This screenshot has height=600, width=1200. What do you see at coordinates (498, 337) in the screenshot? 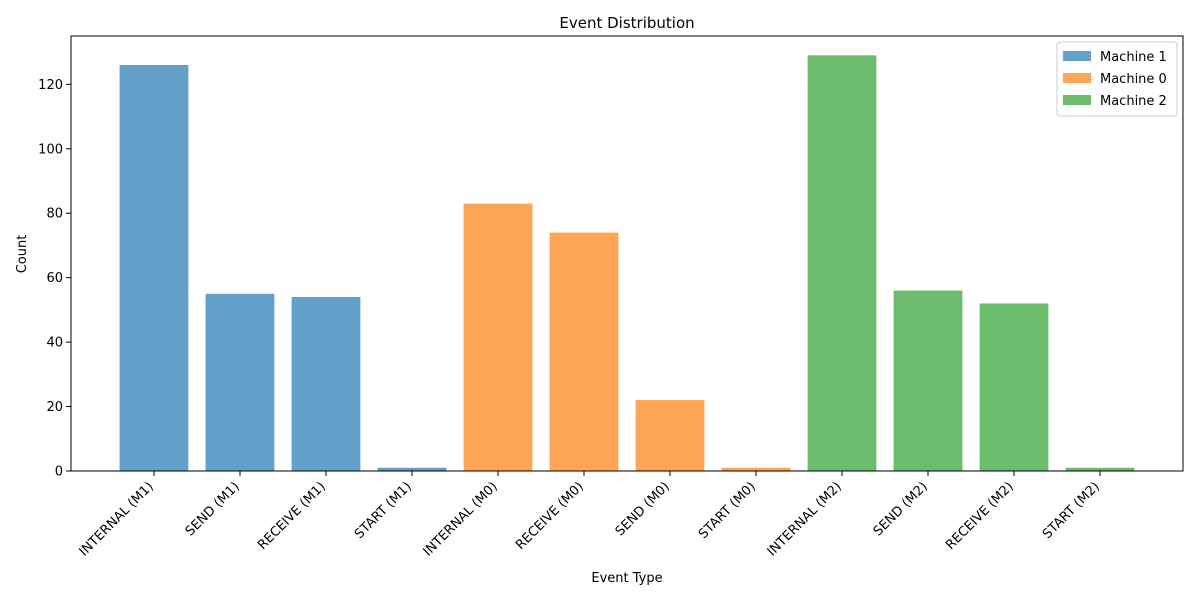
I see `bar-internal-m0` at bounding box center [498, 337].